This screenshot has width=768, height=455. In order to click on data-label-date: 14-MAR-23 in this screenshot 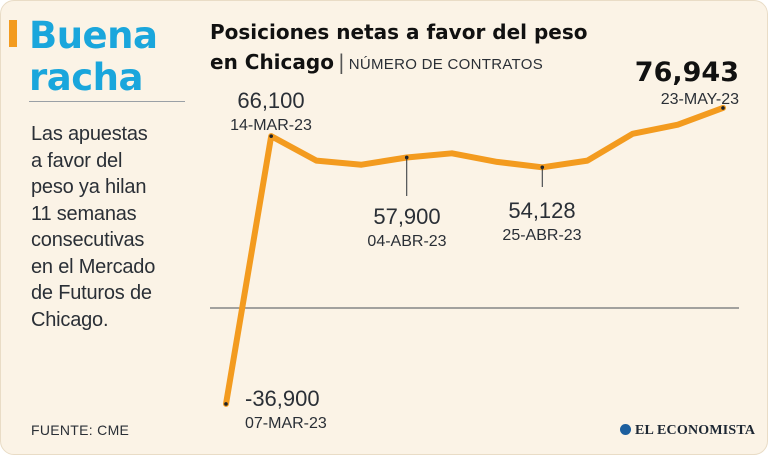, I will do `click(271, 125)`.